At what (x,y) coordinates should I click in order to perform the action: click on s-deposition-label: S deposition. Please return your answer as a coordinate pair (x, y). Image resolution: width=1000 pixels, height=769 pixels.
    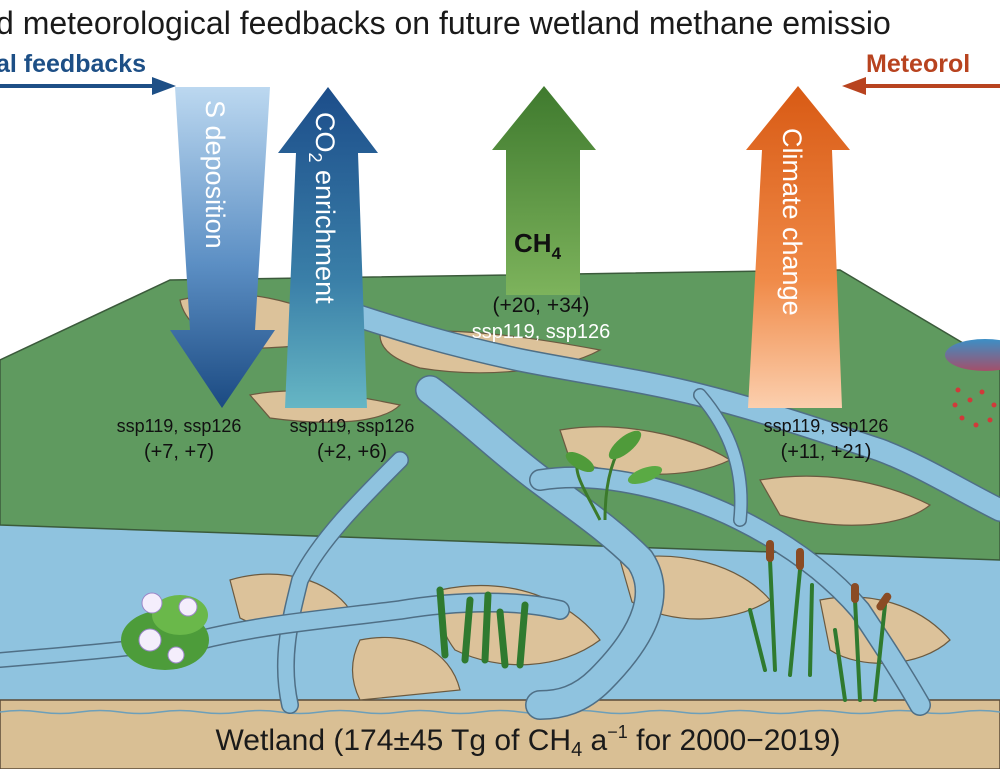
    Looking at the image, I should click on (215, 174).